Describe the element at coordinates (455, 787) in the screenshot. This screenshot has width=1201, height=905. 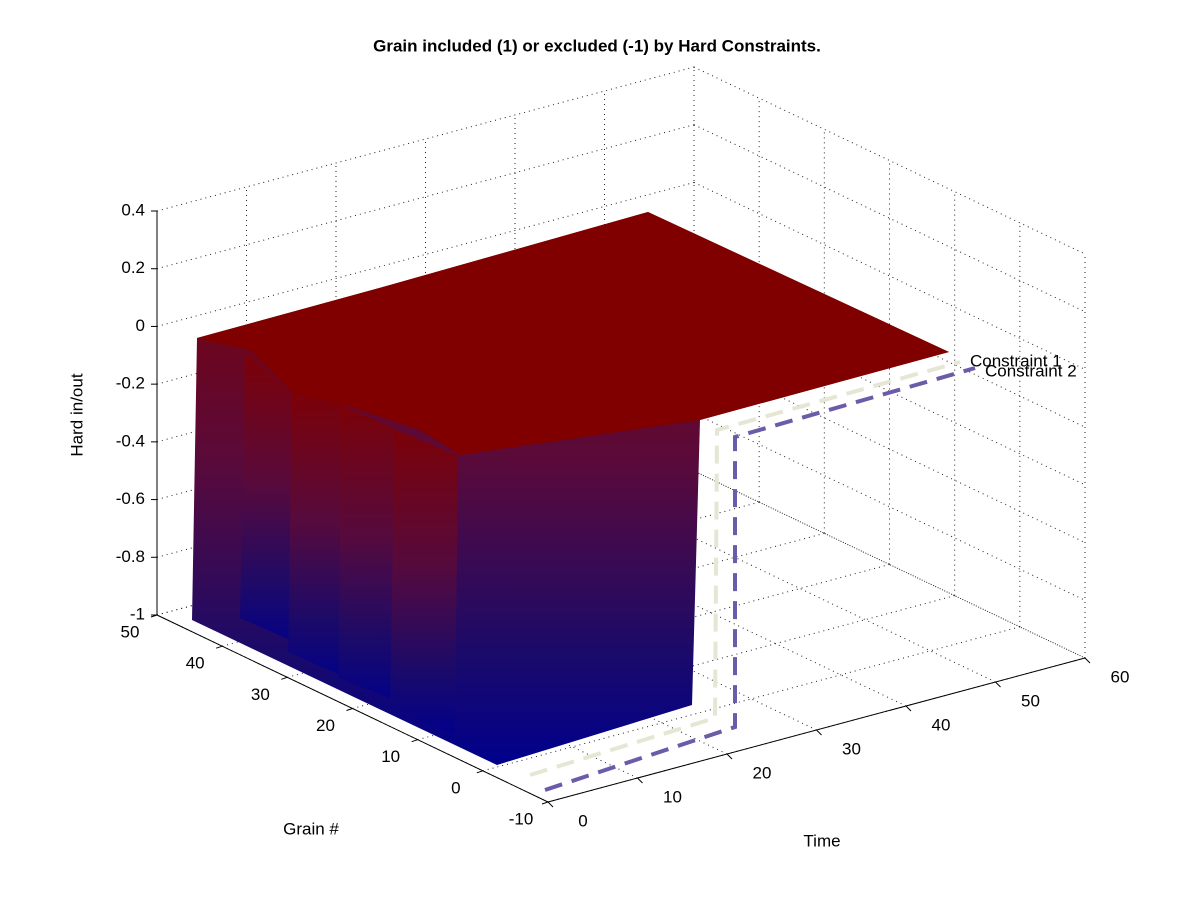
I see `y-tick-label: 0` at that location.